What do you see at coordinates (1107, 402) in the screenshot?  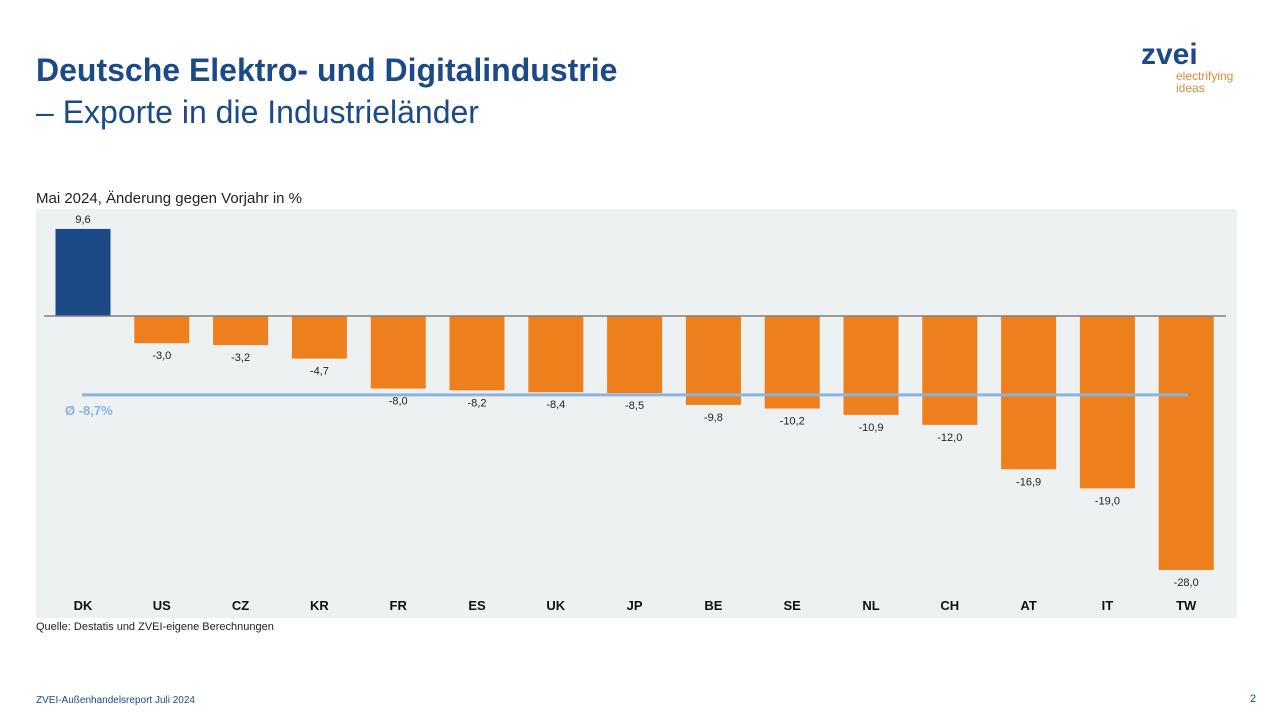 I see `bar-IT` at bounding box center [1107, 402].